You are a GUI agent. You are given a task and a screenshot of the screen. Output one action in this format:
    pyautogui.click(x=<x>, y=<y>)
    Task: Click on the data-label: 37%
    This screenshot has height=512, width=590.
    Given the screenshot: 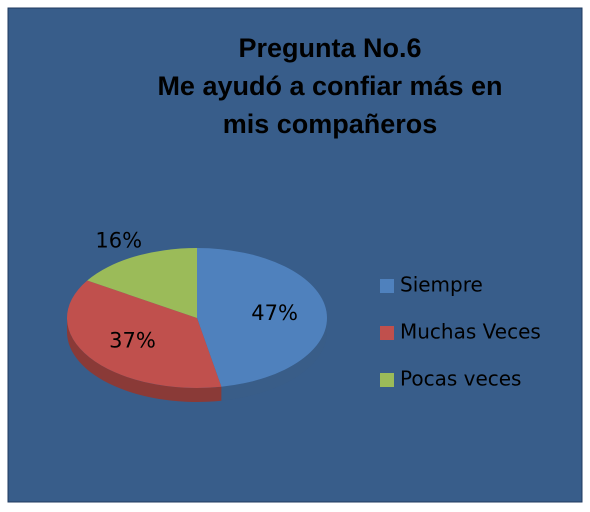 What is the action you would take?
    pyautogui.click(x=132, y=341)
    